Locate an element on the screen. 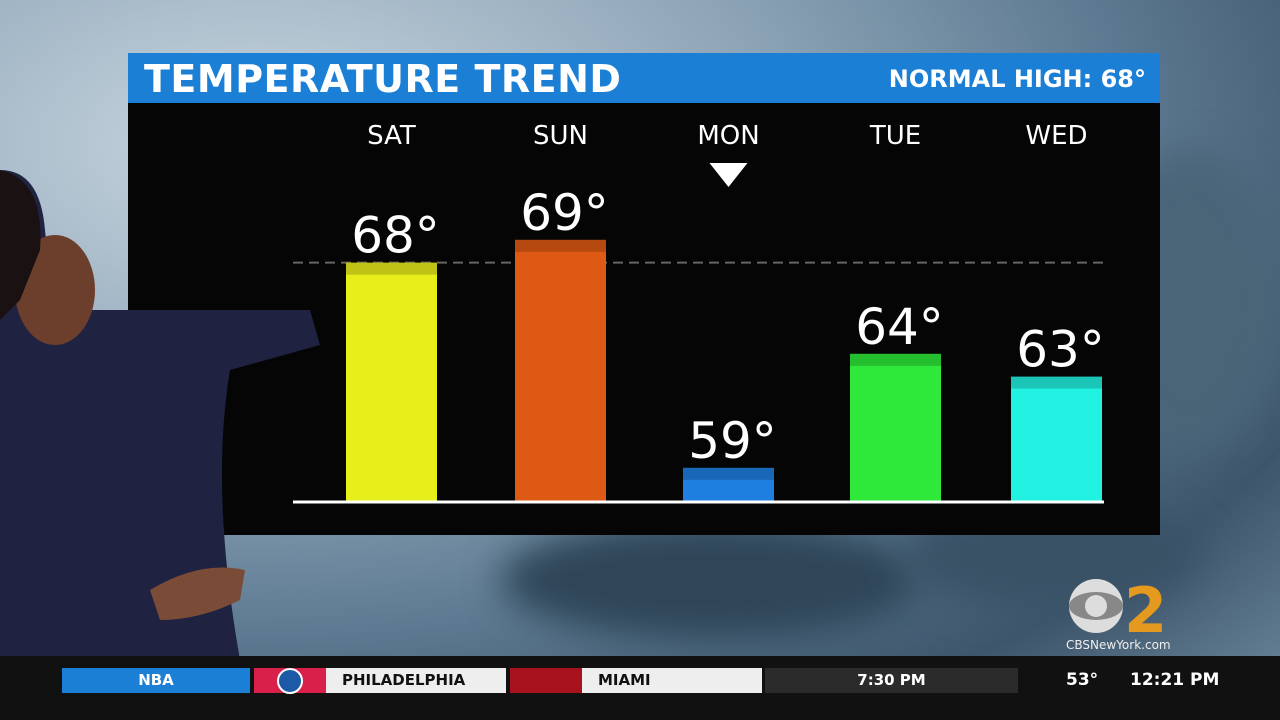  bar-mon is located at coordinates (728, 484).